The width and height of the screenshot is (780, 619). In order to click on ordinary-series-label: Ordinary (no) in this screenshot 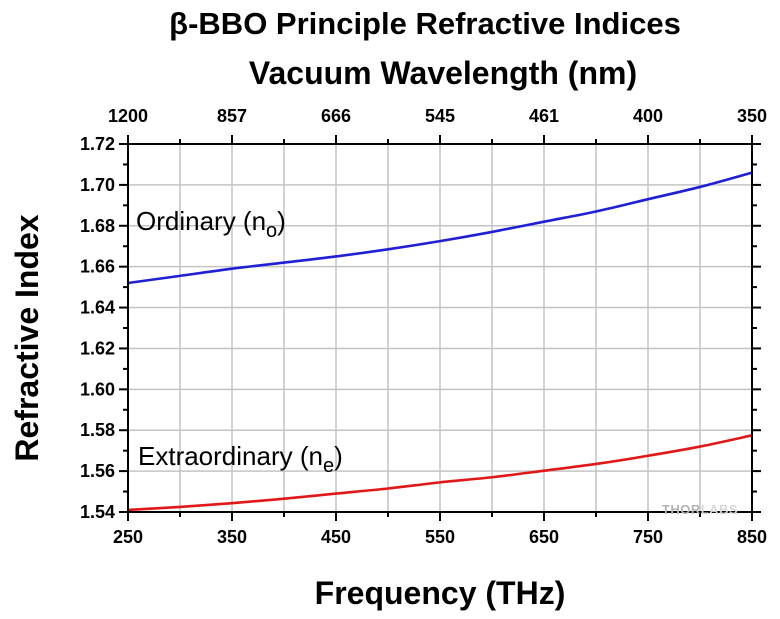, I will do `click(211, 224)`.